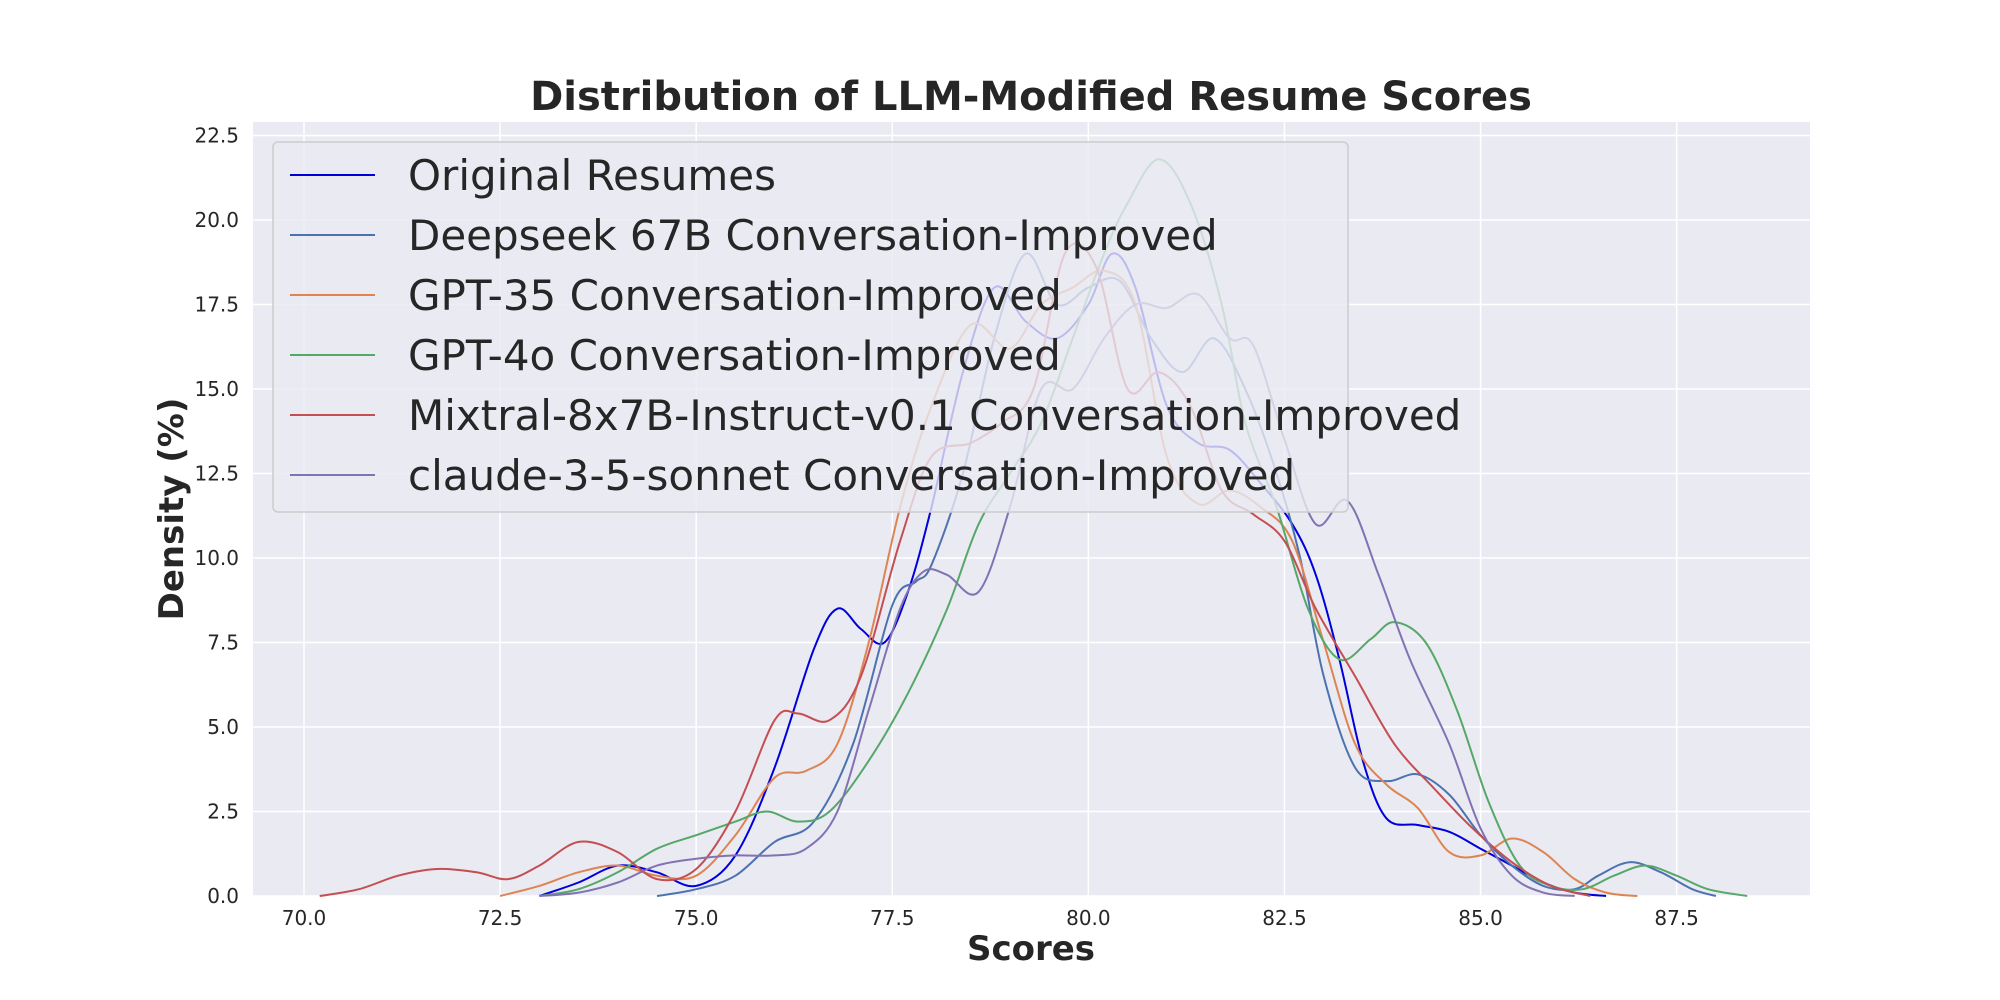 The width and height of the screenshot is (2000, 1000). I want to click on y-tick-label: 17.5, so click(216, 305).